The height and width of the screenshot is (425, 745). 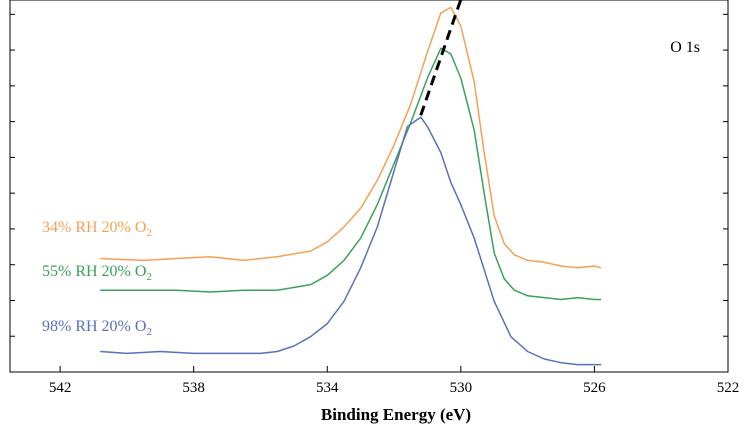 I want to click on series-label-2: 55% RH 20% O2, so click(x=97, y=273).